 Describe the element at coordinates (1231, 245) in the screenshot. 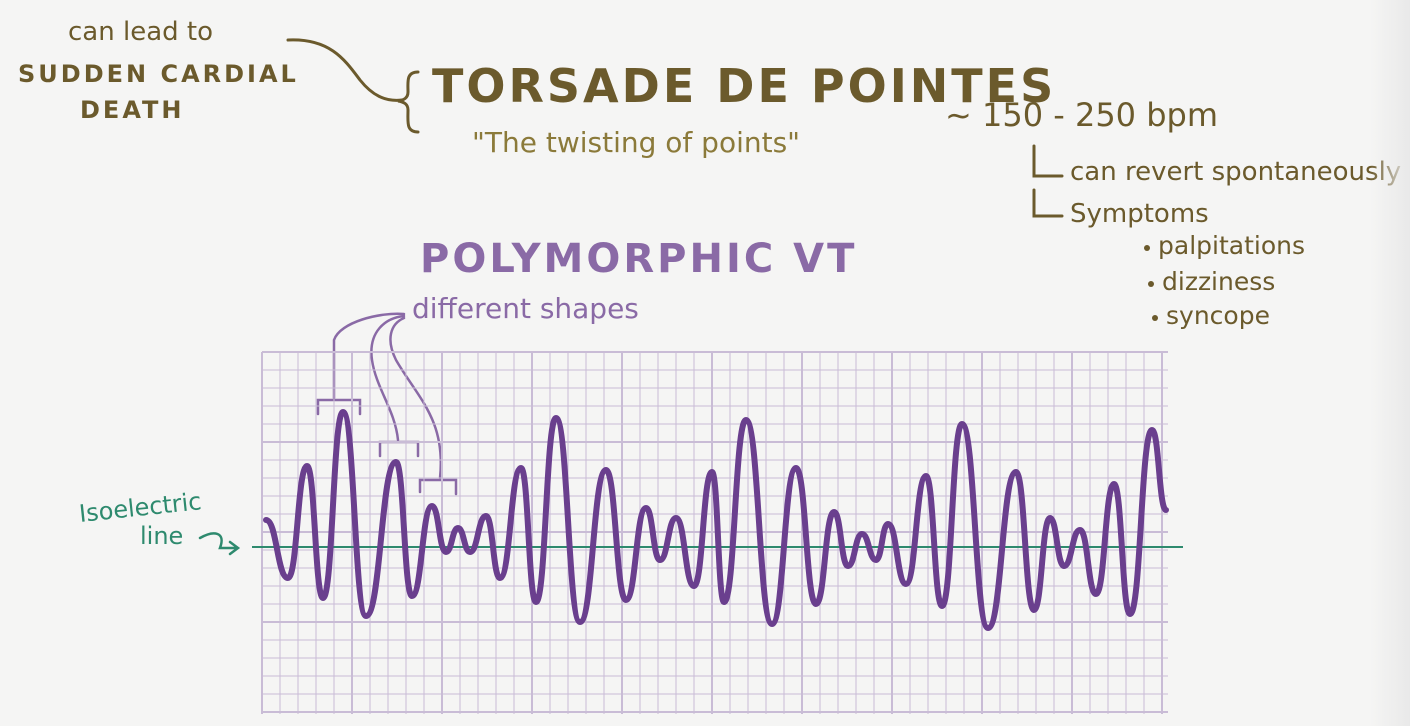

I see `symptom-palpitations: palpitations` at that location.